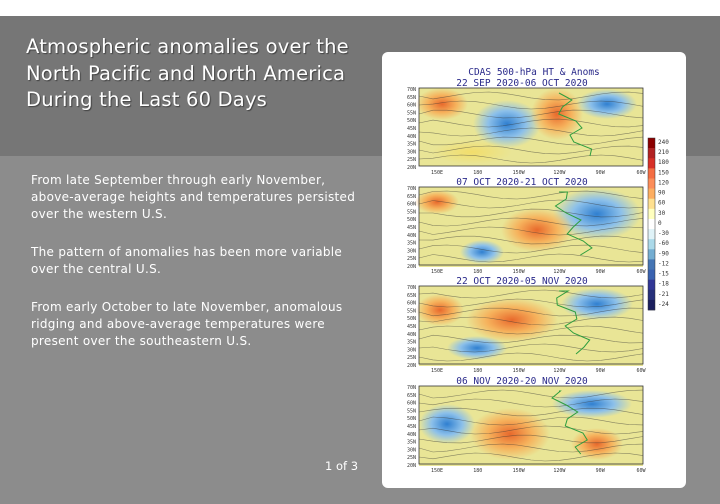  What do you see at coordinates (411, 435) in the screenshot?
I see `lat-tick-label: 40N` at bounding box center [411, 435].